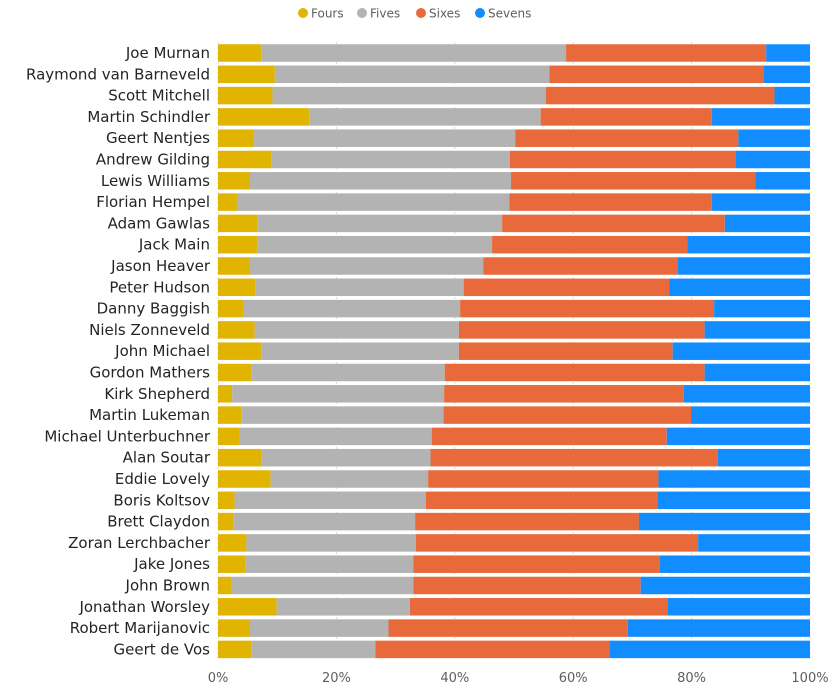 The height and width of the screenshot is (692, 836). What do you see at coordinates (409, 95) in the screenshot?
I see `bar-fives-scott-mitchell` at bounding box center [409, 95].